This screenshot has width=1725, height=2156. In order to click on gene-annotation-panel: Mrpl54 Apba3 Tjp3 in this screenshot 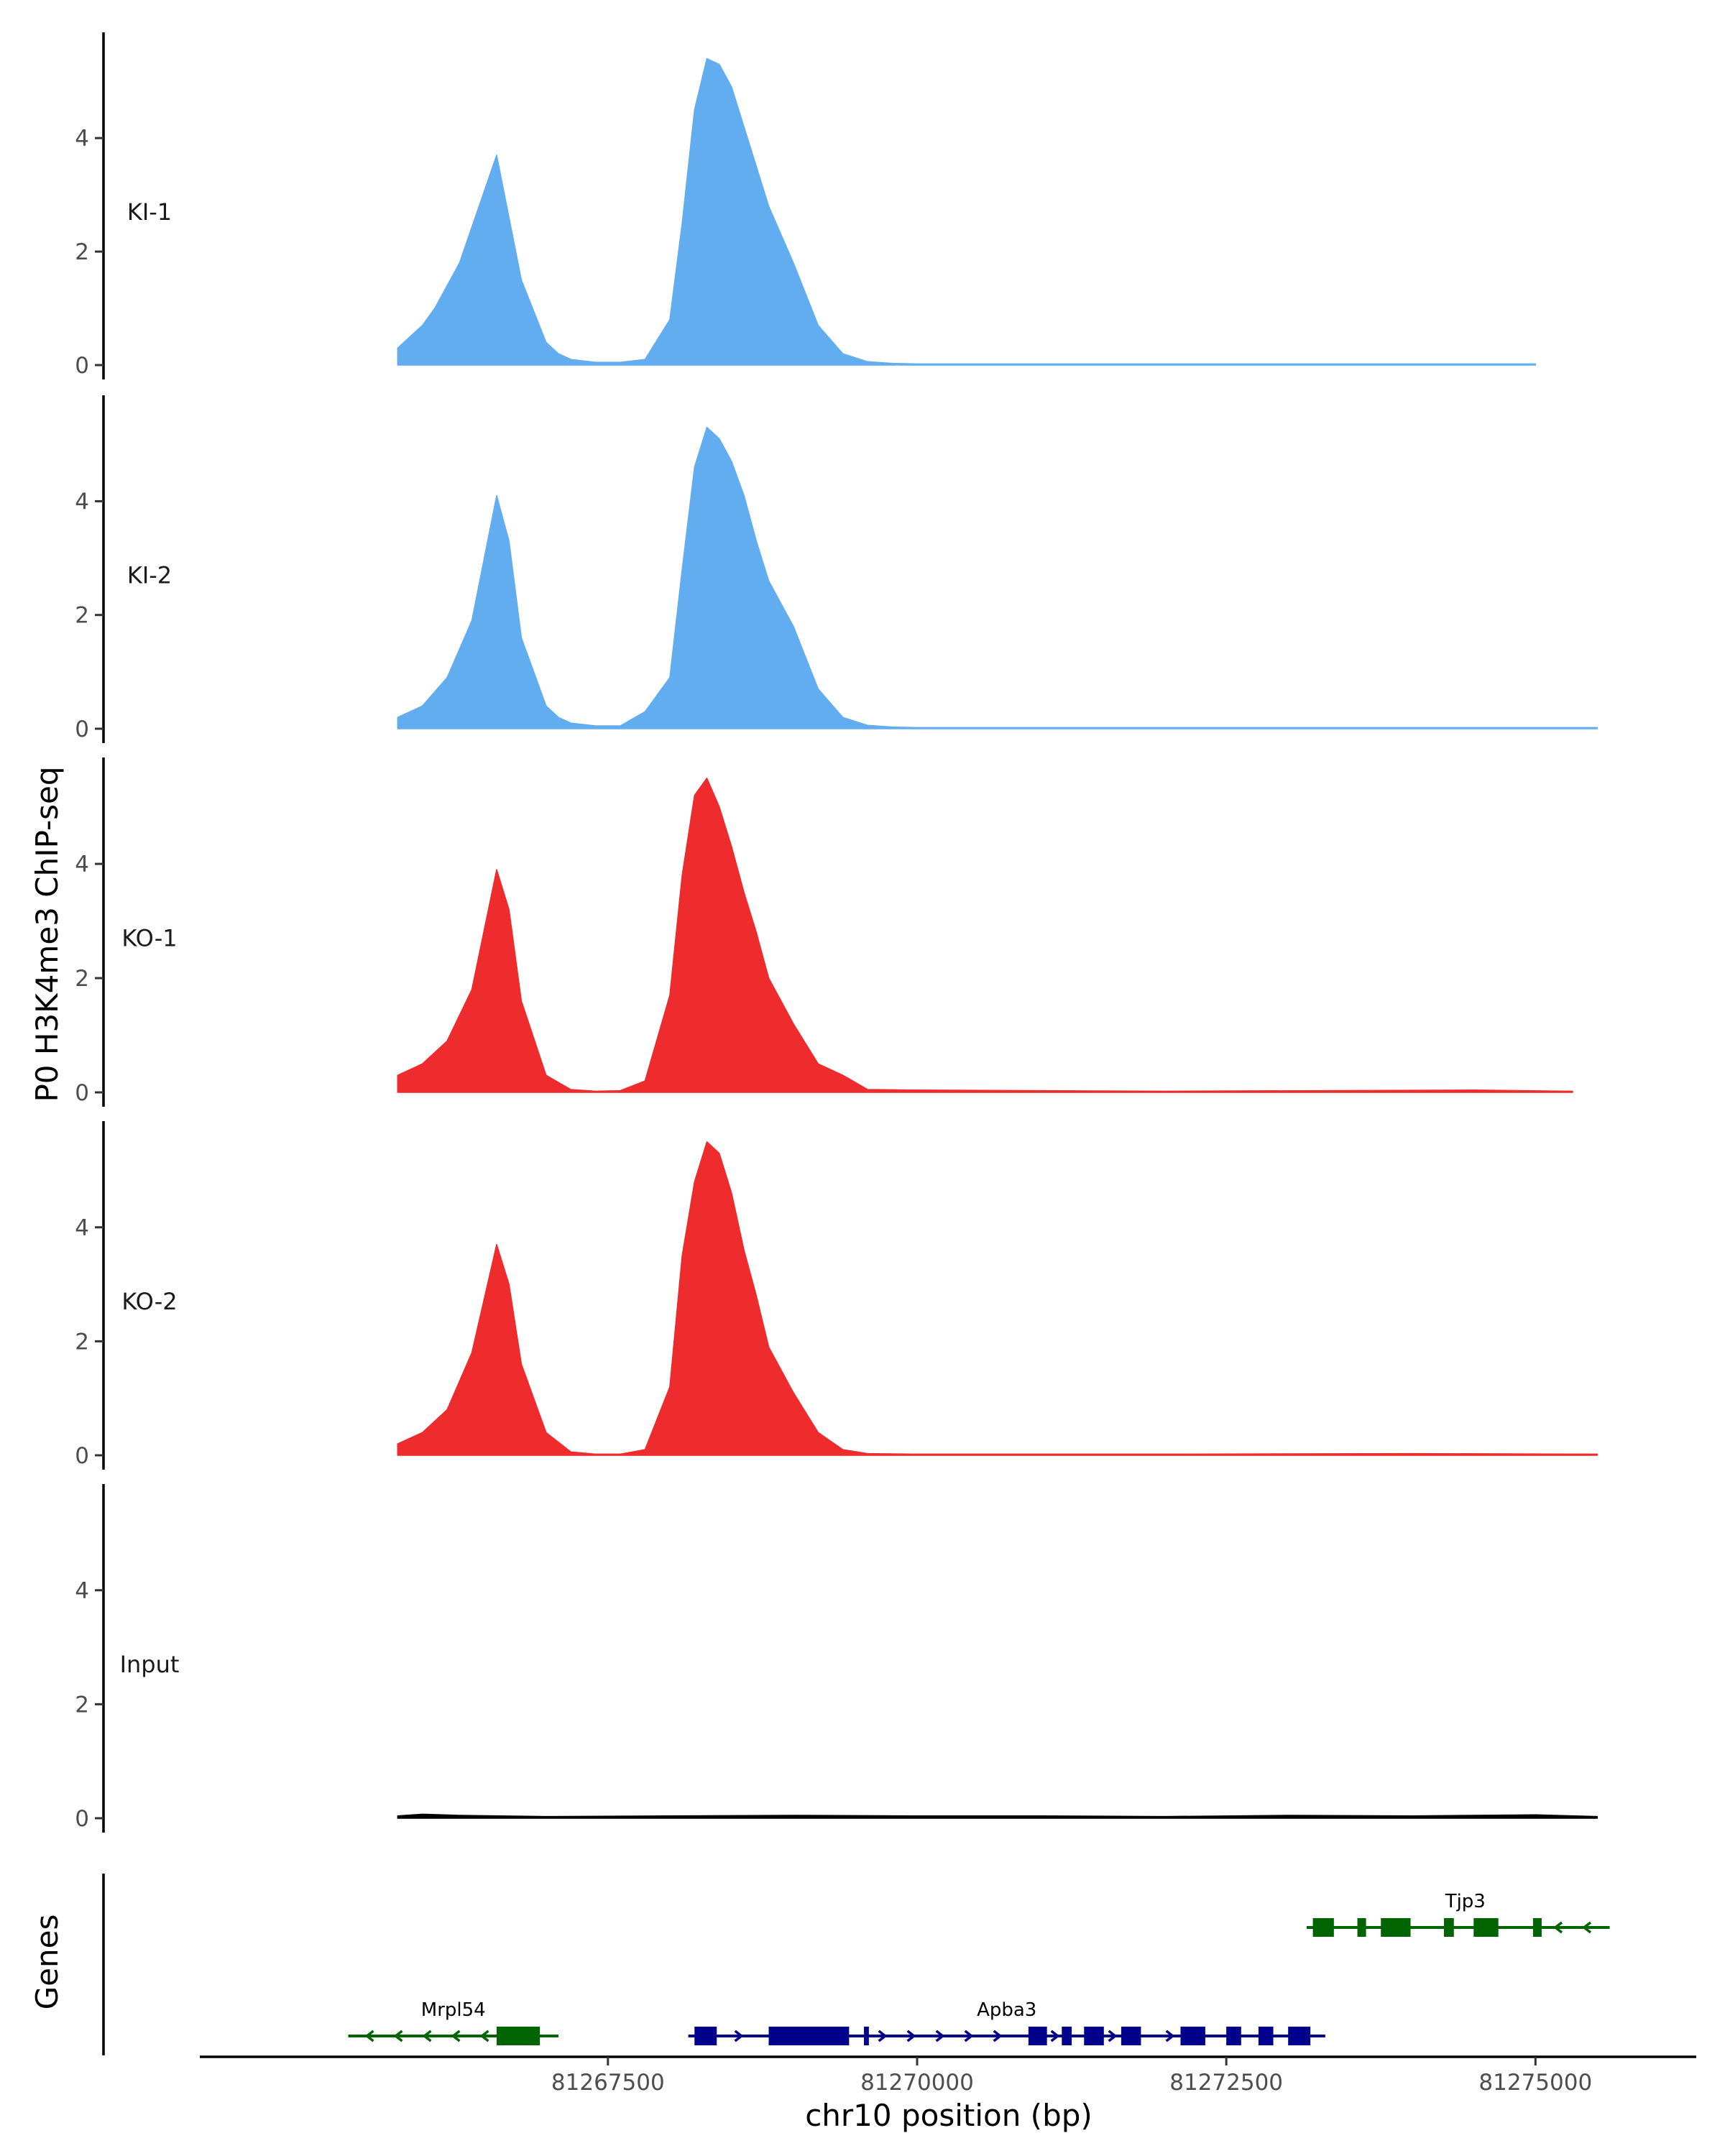, I will do `click(856, 1965)`.